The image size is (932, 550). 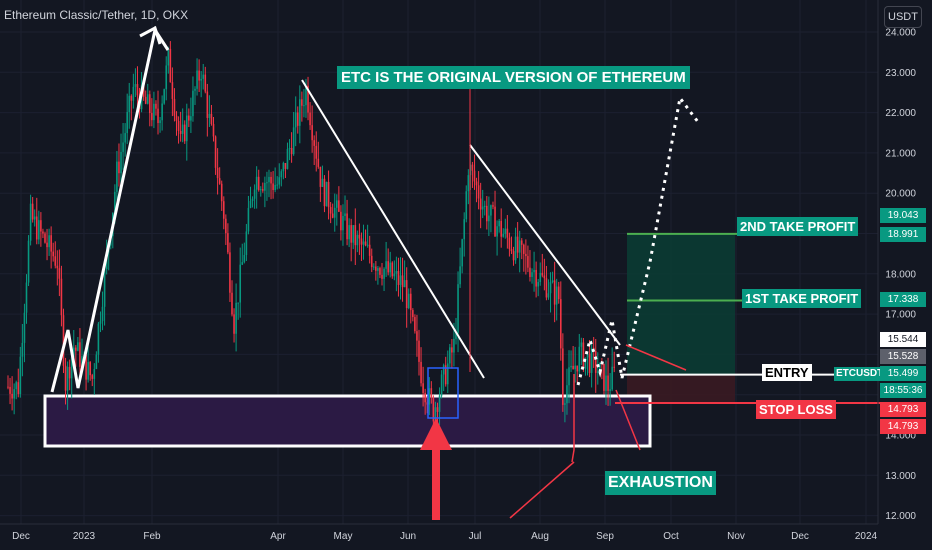 What do you see at coordinates (278, 536) in the screenshot?
I see `x-tick-label: Apr` at bounding box center [278, 536].